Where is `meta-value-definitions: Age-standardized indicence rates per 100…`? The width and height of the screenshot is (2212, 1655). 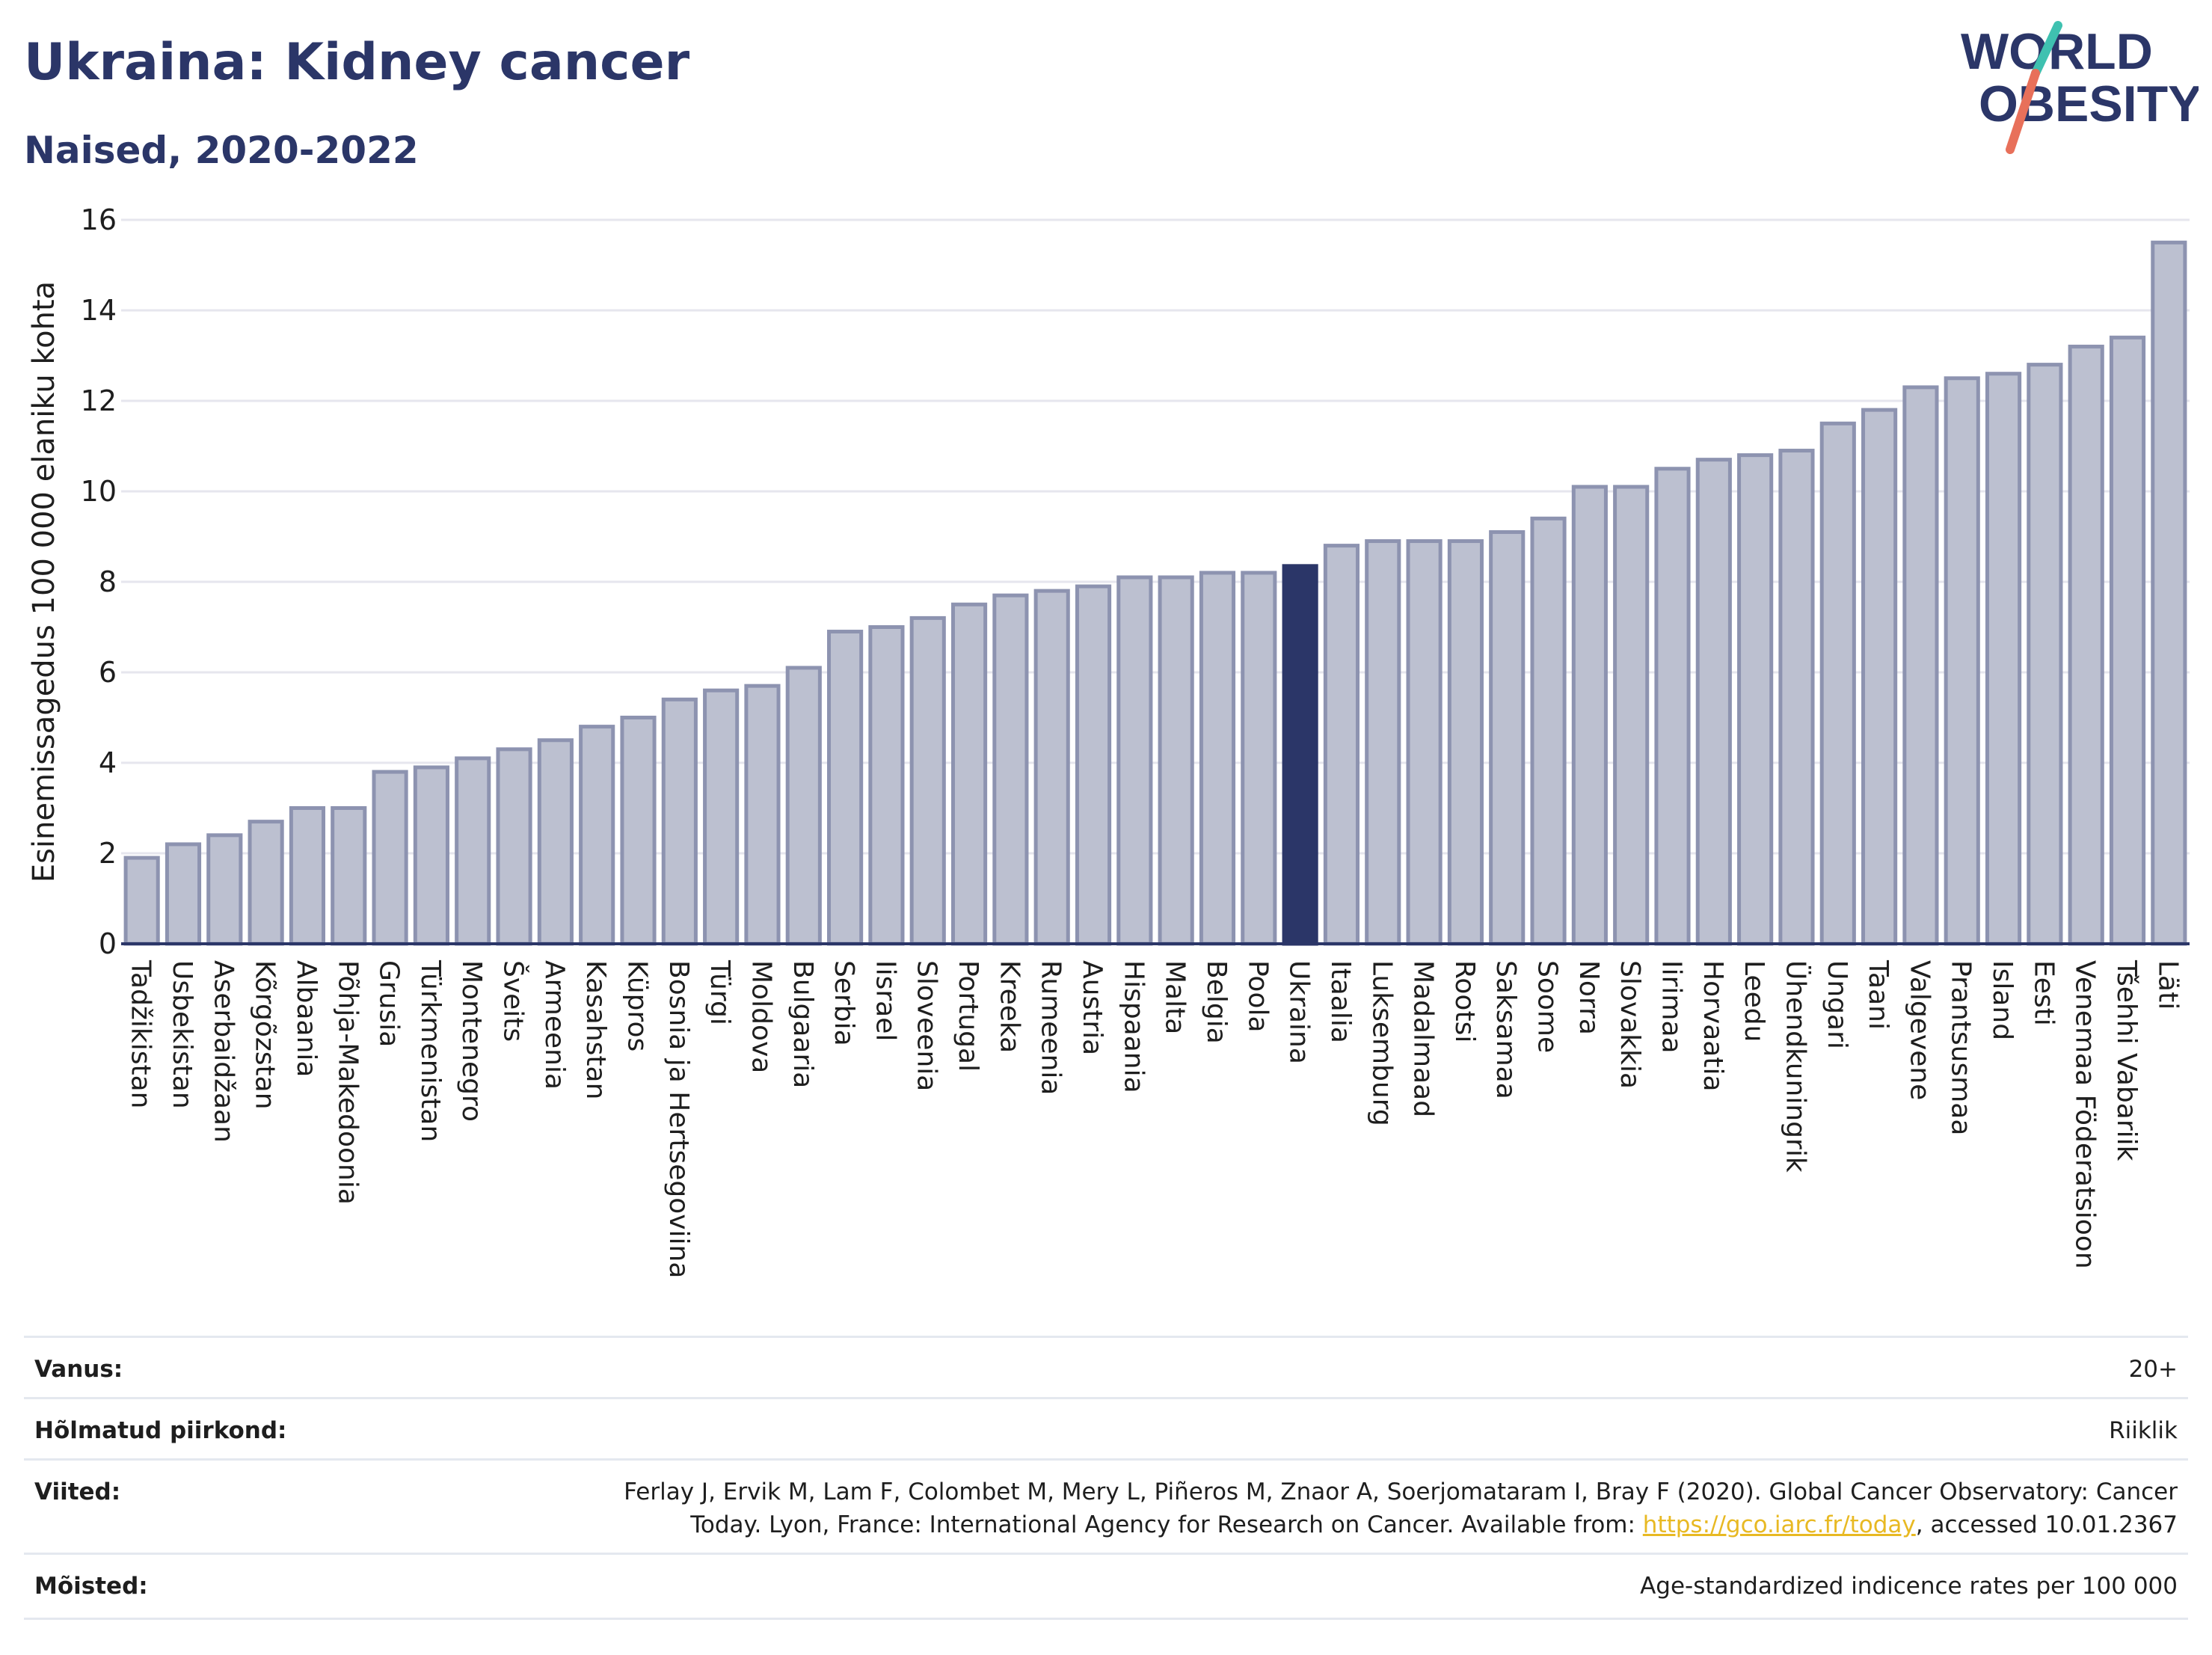 meta-value-definitions: Age-standardized indicence rates per 100… is located at coordinates (1909, 1586).